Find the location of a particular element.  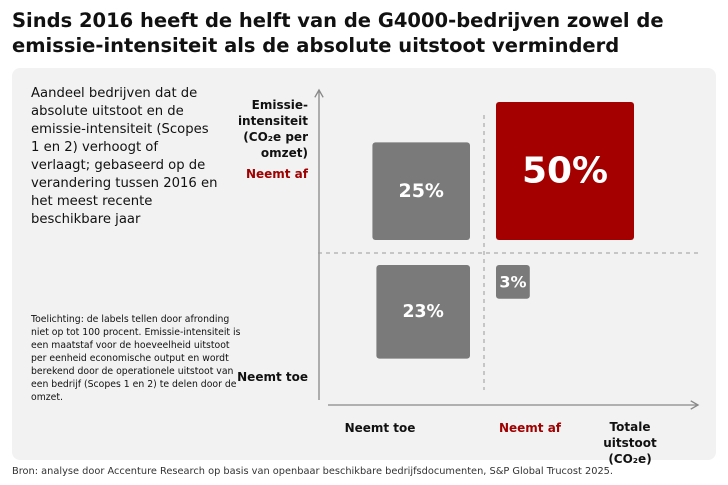

value-label: 23% is located at coordinates (422, 312).